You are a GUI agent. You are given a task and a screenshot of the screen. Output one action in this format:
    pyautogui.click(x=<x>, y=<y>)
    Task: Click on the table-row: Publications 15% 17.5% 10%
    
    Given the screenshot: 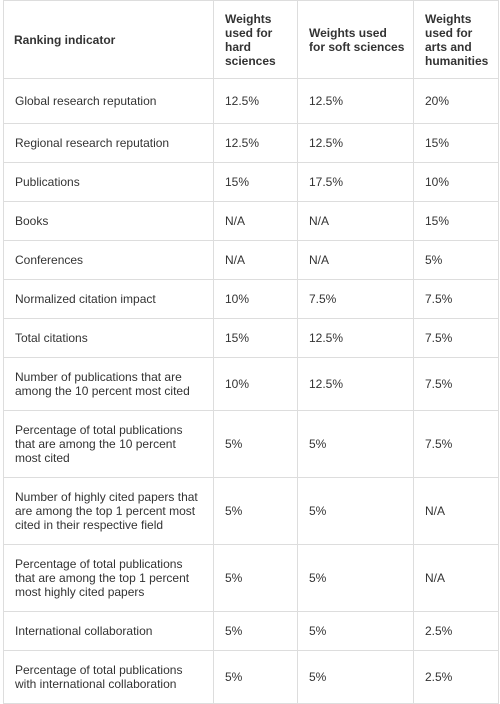 What is the action you would take?
    pyautogui.click(x=251, y=182)
    